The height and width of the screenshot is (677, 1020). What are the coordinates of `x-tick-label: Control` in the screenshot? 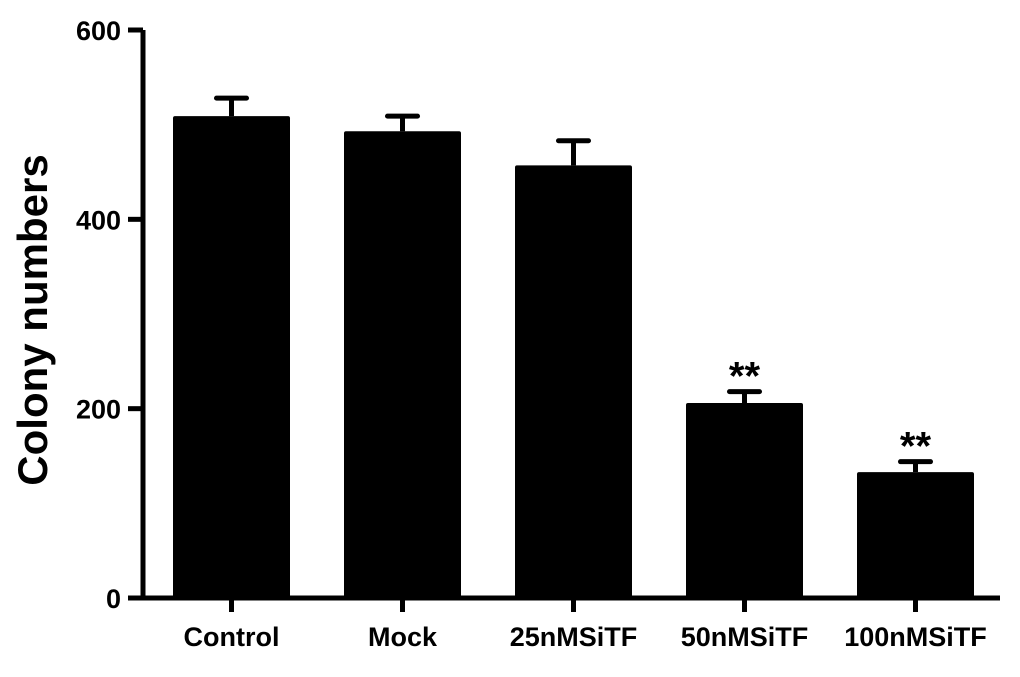 It's located at (232, 637).